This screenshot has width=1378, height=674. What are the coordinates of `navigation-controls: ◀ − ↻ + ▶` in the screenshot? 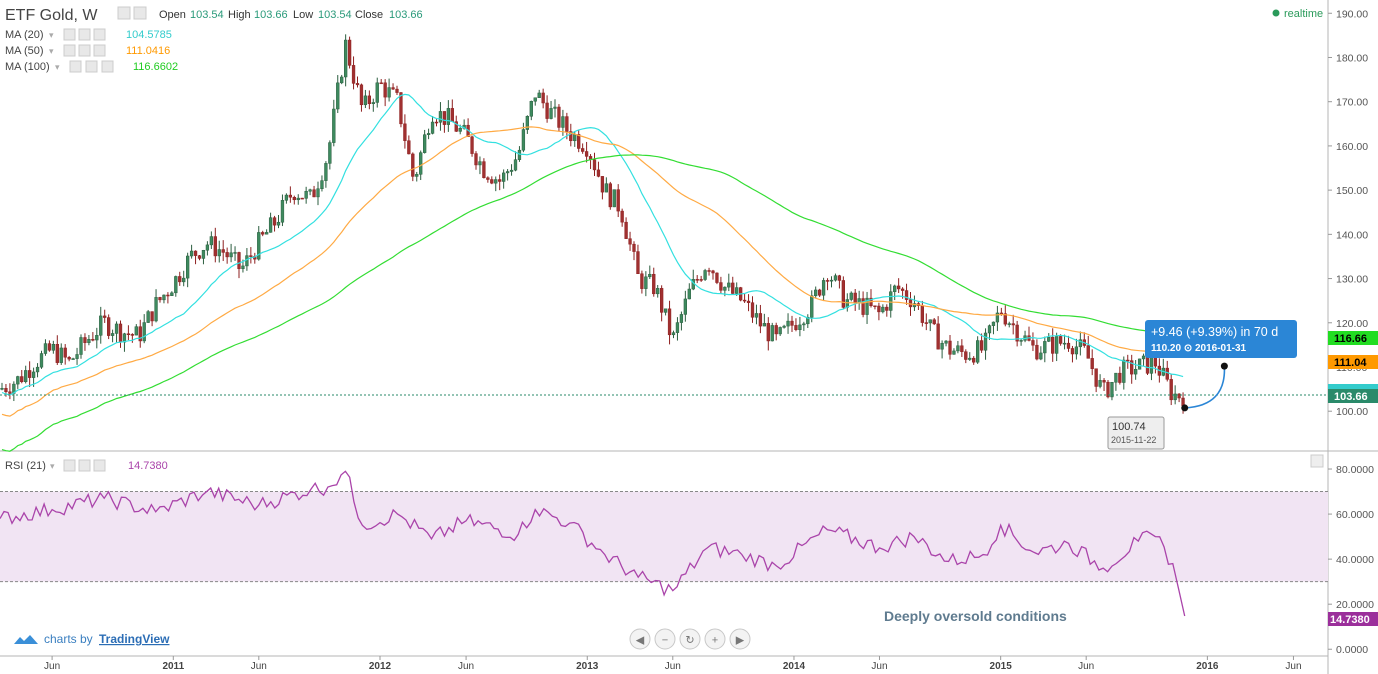 It's located at (690, 639).